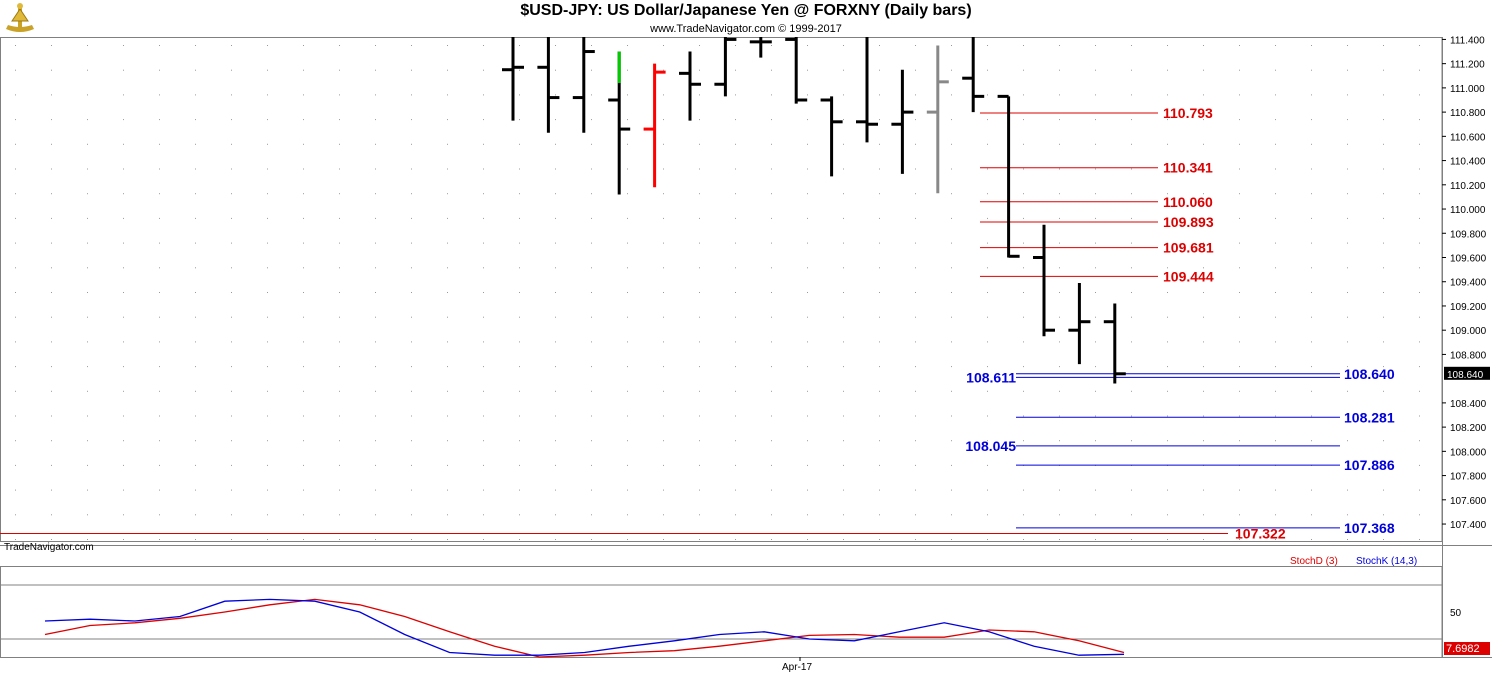 The image size is (1492, 677). Describe the element at coordinates (1468, 259) in the screenshot. I see `price-tick-label: 109.600` at that location.